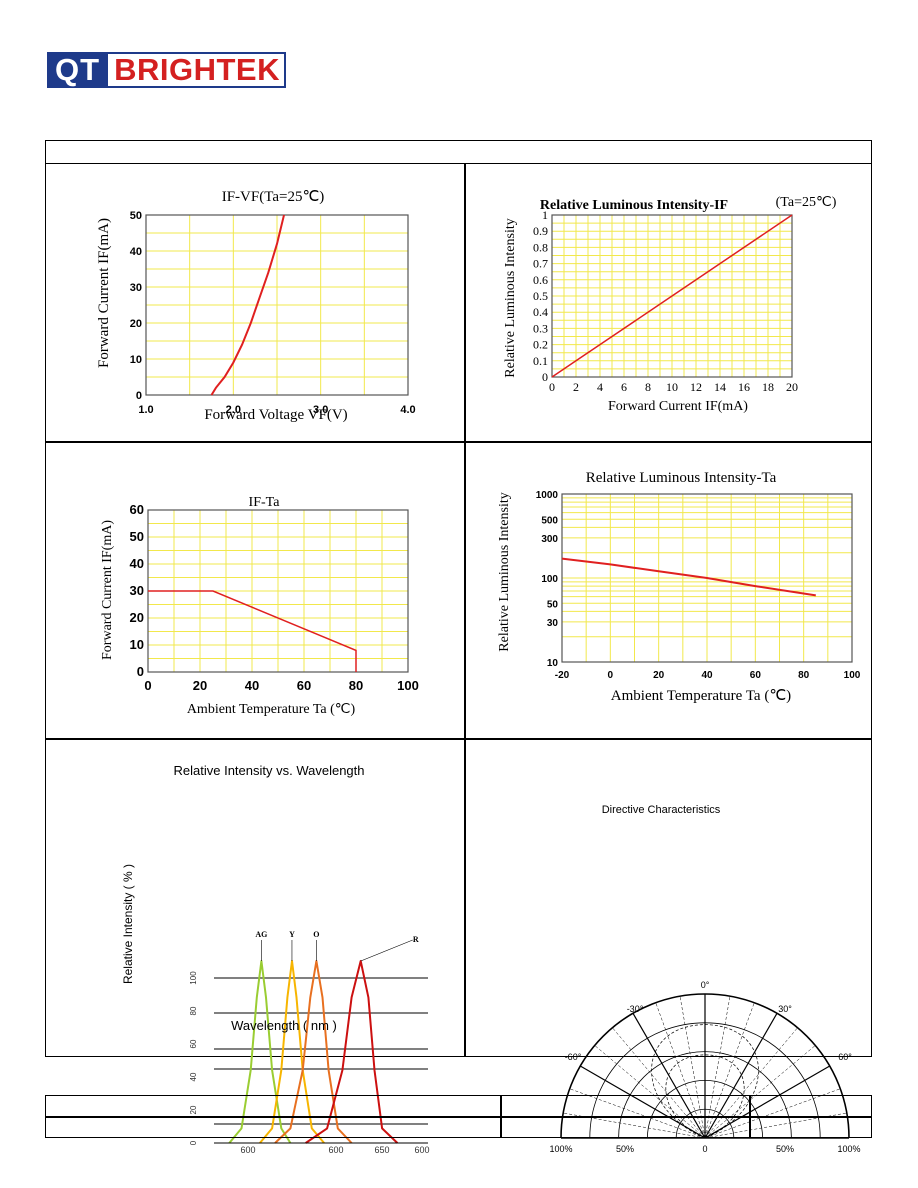 The height and width of the screenshot is (1188, 918). What do you see at coordinates (416, 939) in the screenshot?
I see `series-label: R` at bounding box center [416, 939].